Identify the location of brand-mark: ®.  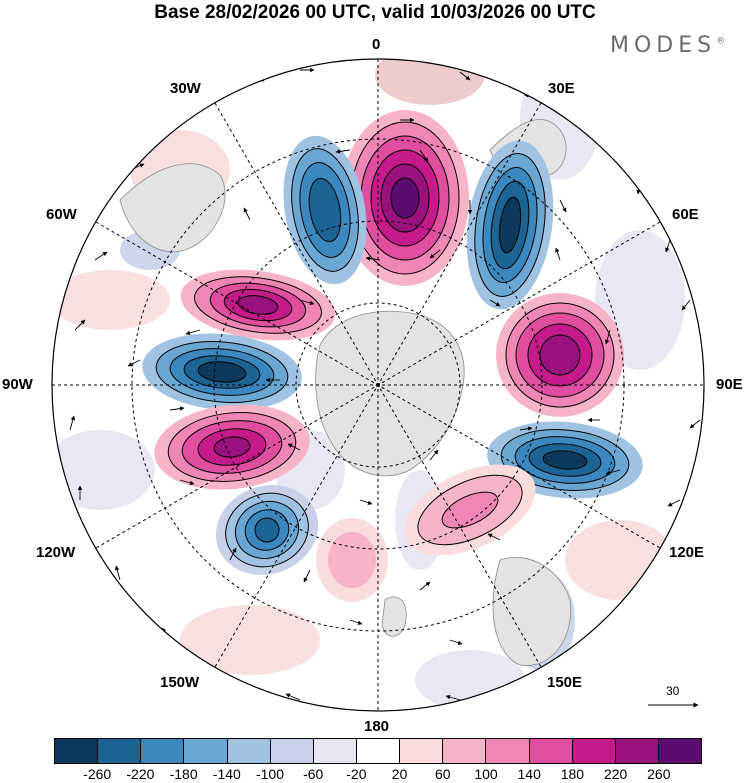
(721, 41).